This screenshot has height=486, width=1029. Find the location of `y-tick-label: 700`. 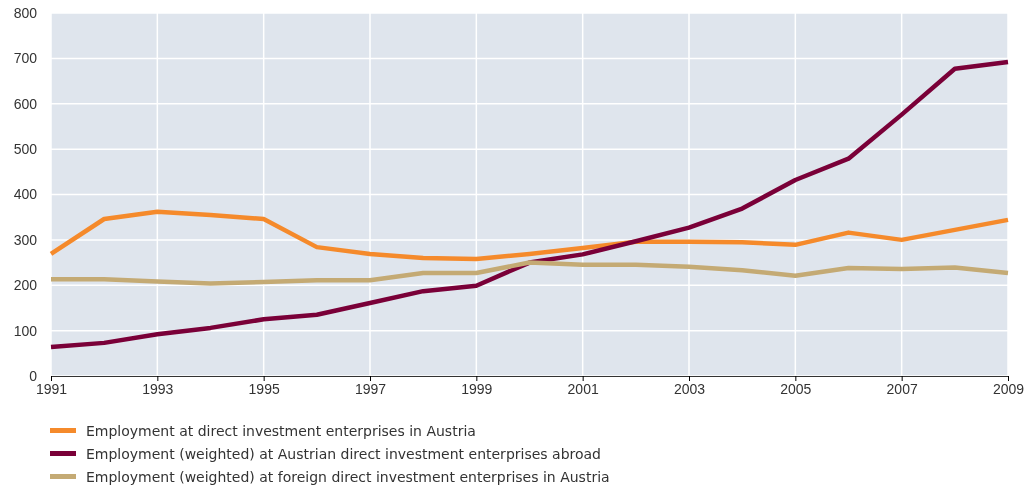

y-tick-label: 700 is located at coordinates (25, 58).